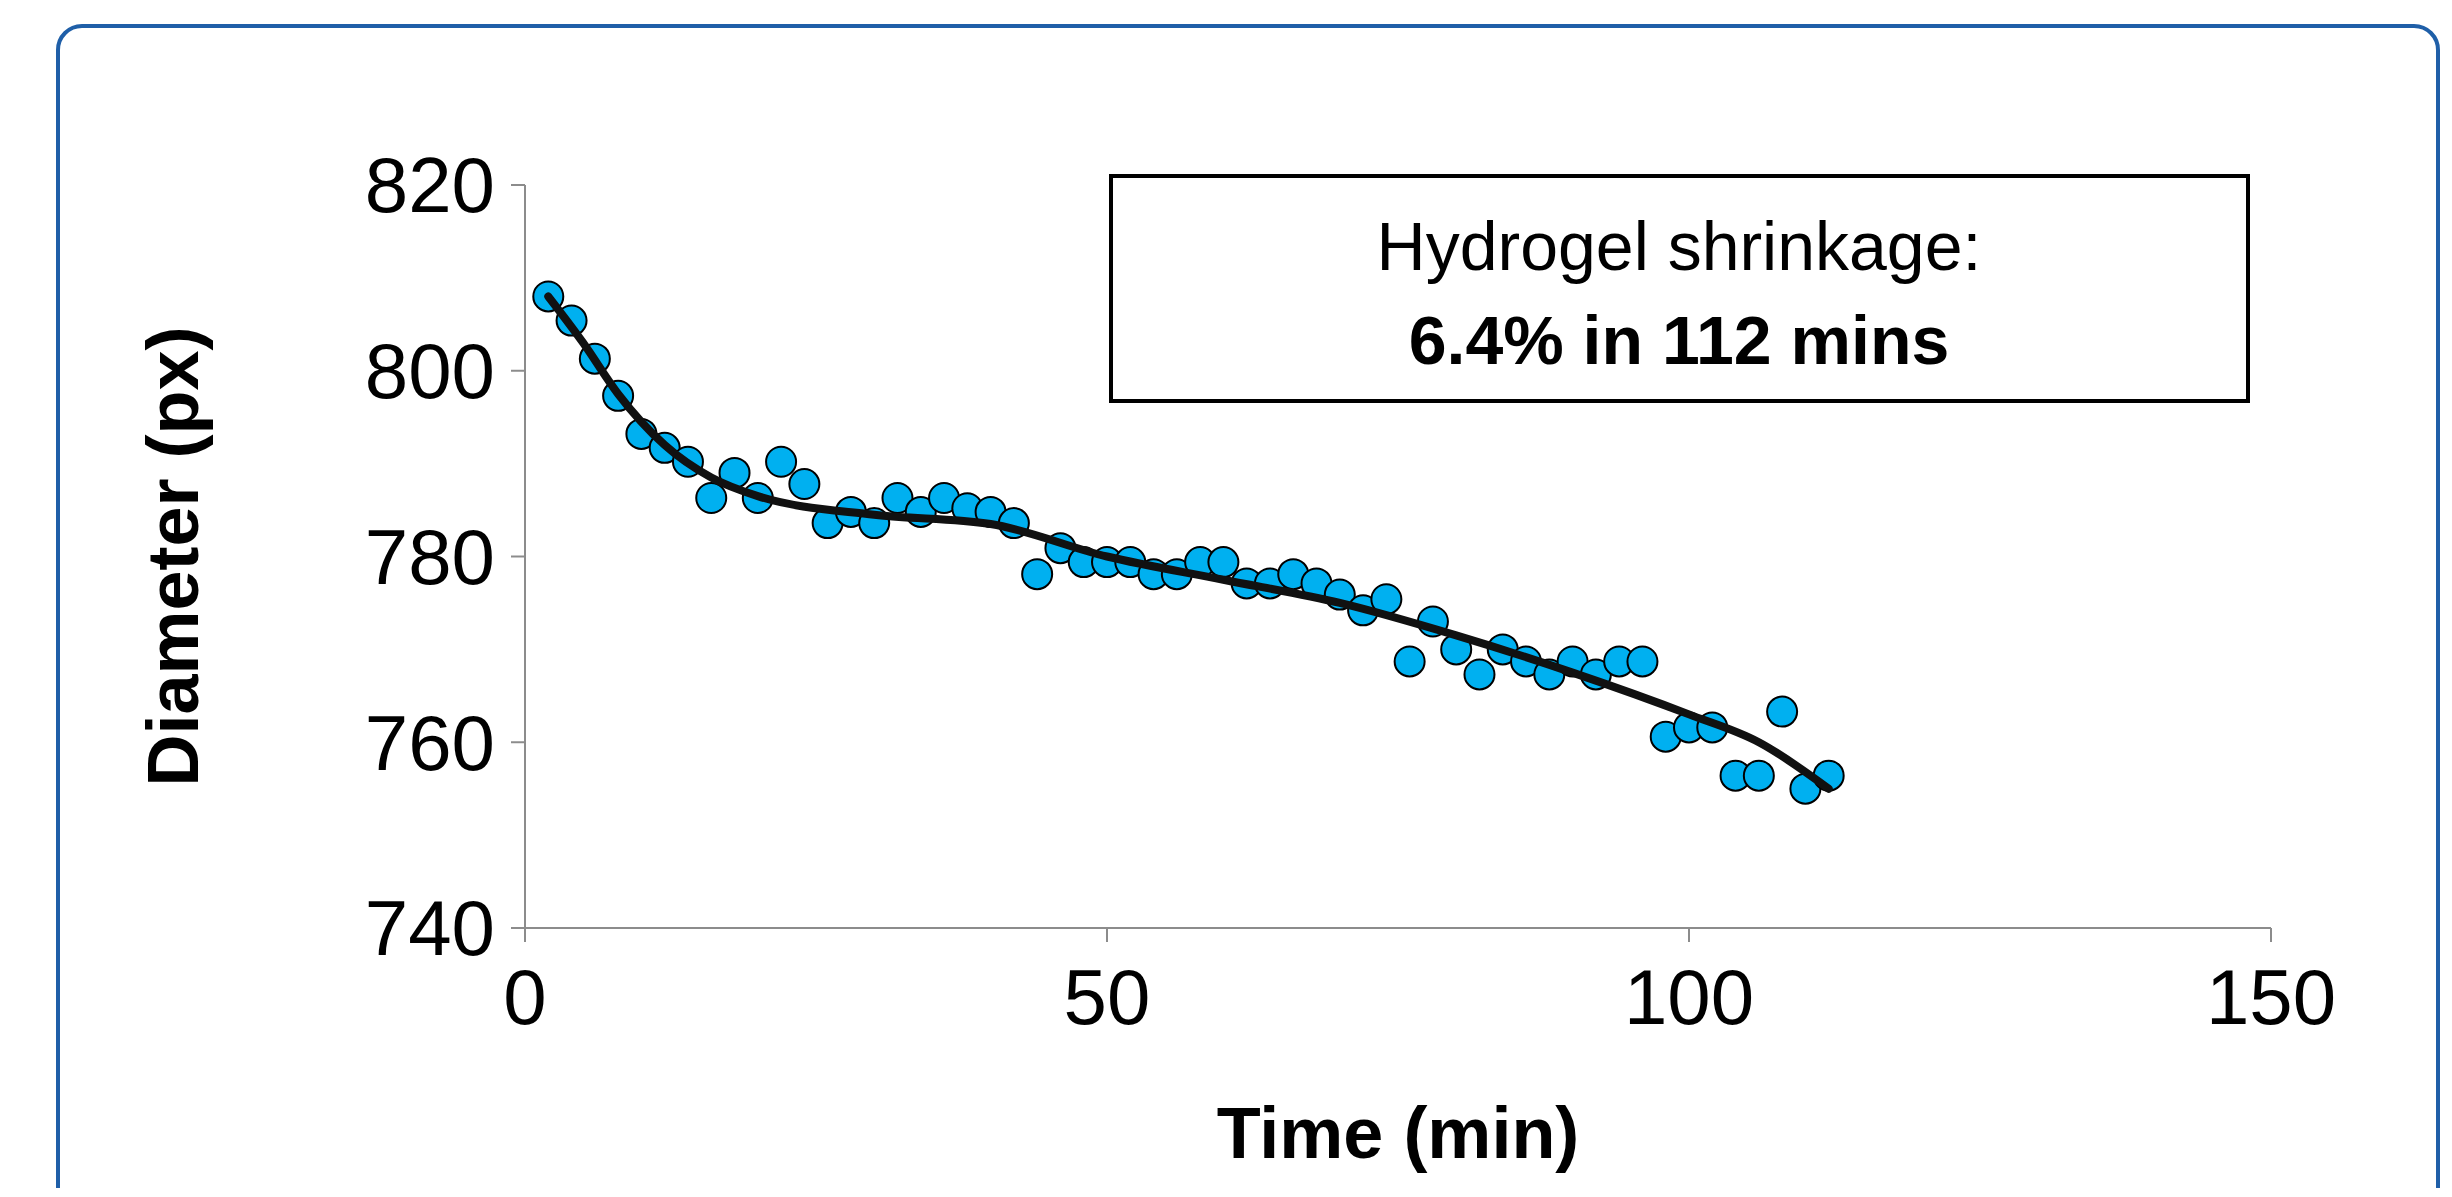  Describe the element at coordinates (429, 556) in the screenshot. I see `y-tick-label: 780` at that location.